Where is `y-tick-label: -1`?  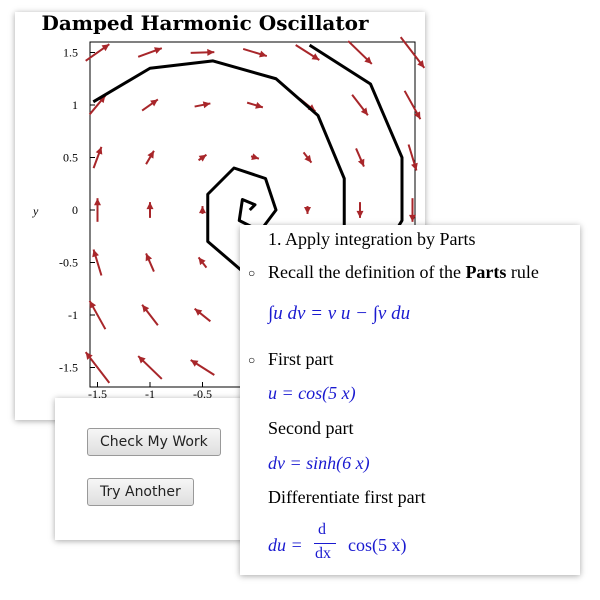
y-tick-label: -1 is located at coordinates (73, 315).